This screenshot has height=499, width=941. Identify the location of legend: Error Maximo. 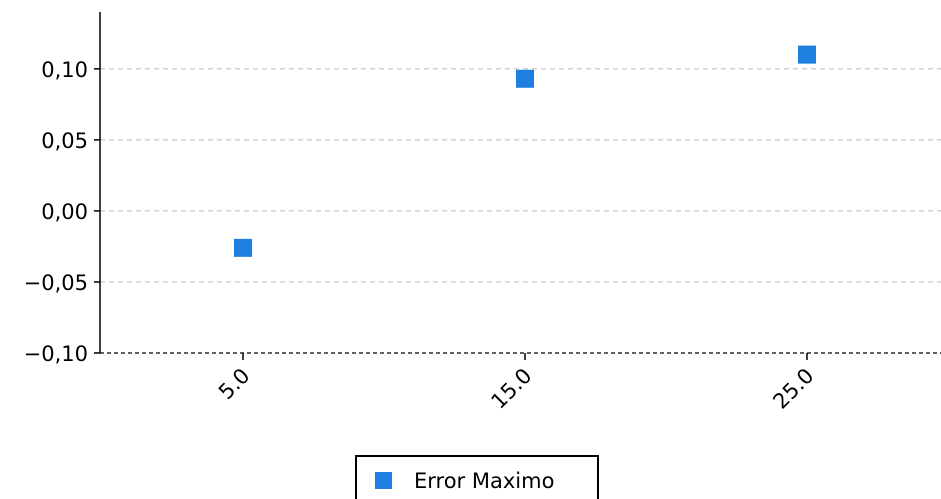
(477, 477).